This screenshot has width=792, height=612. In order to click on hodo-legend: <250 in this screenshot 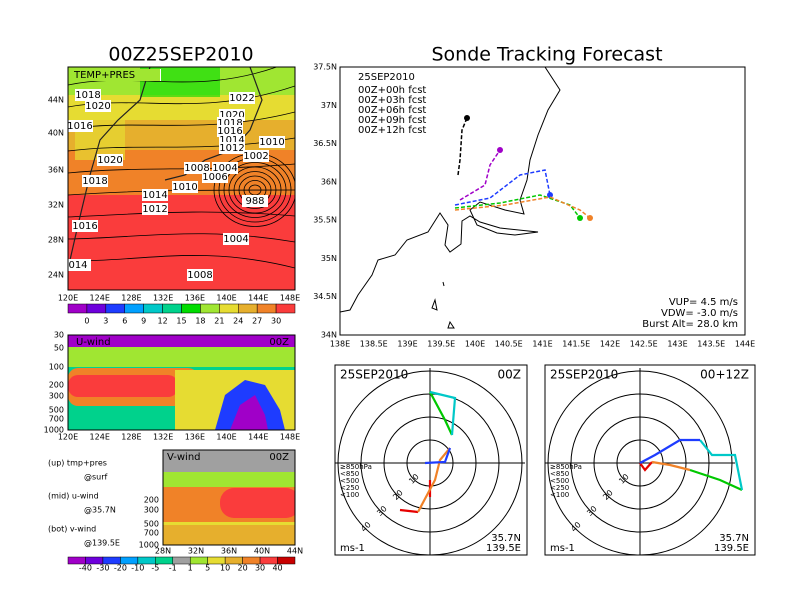, I will do `click(559, 488)`.